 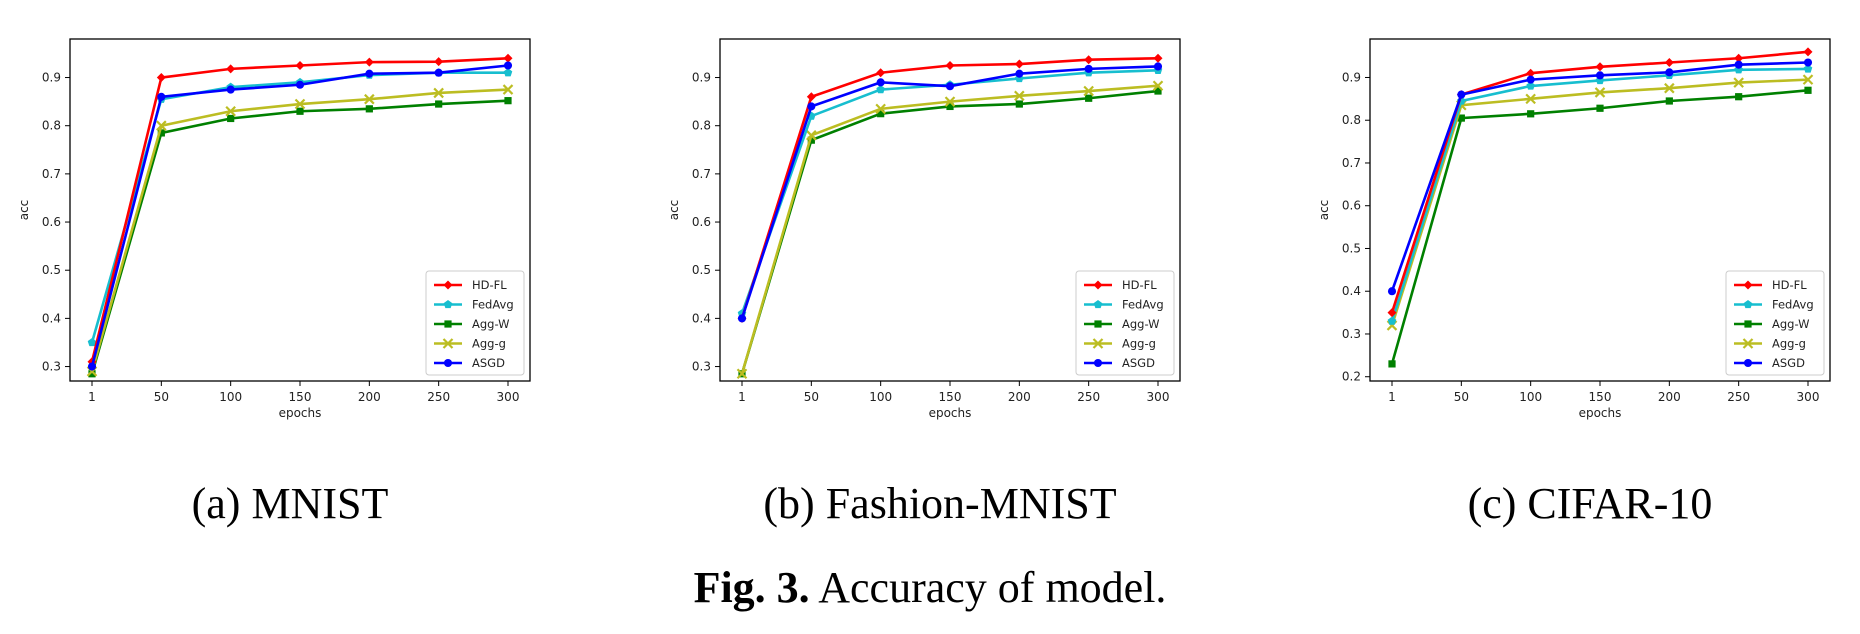 I want to click on legend-box, so click(x=1775, y=323).